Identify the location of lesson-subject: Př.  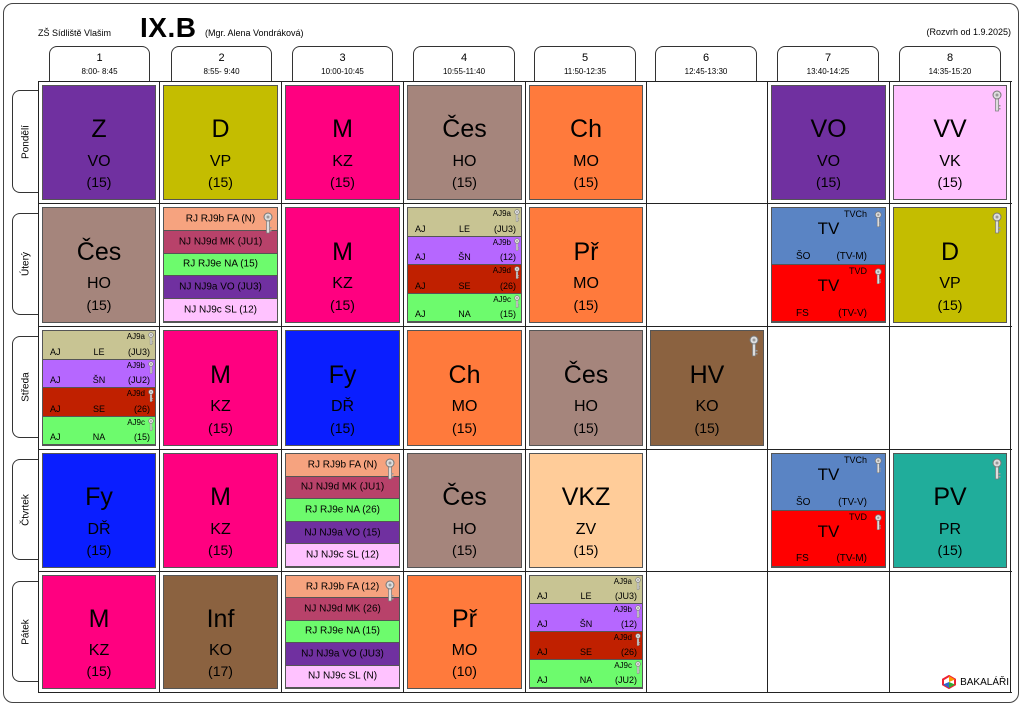
(464, 619).